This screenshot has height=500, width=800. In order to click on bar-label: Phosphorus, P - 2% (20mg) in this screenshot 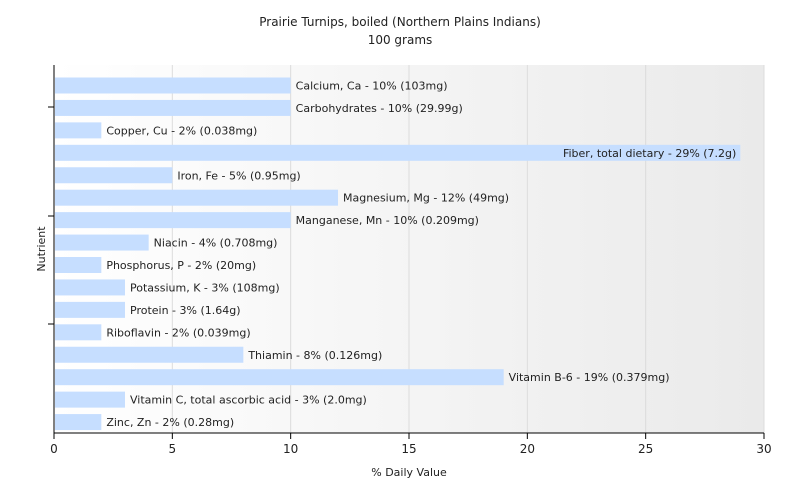, I will do `click(181, 265)`.